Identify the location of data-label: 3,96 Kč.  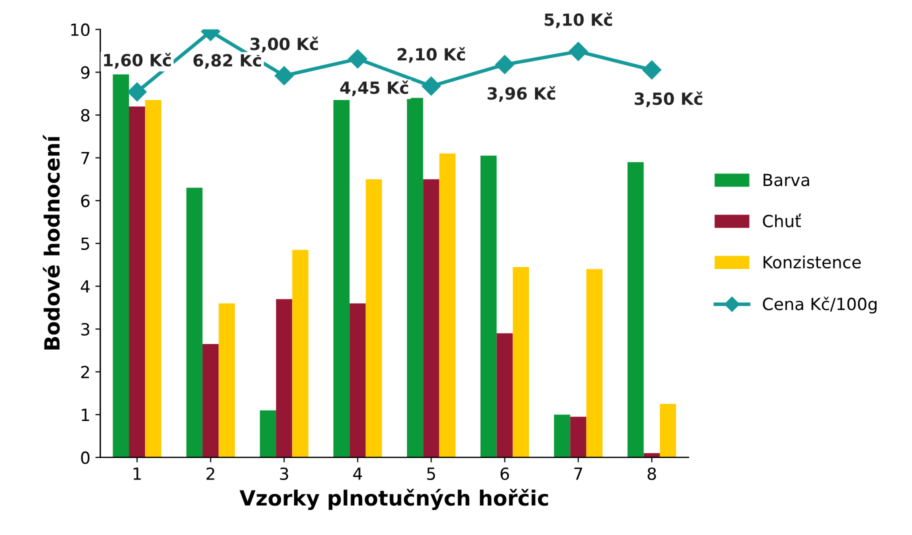
(522, 94).